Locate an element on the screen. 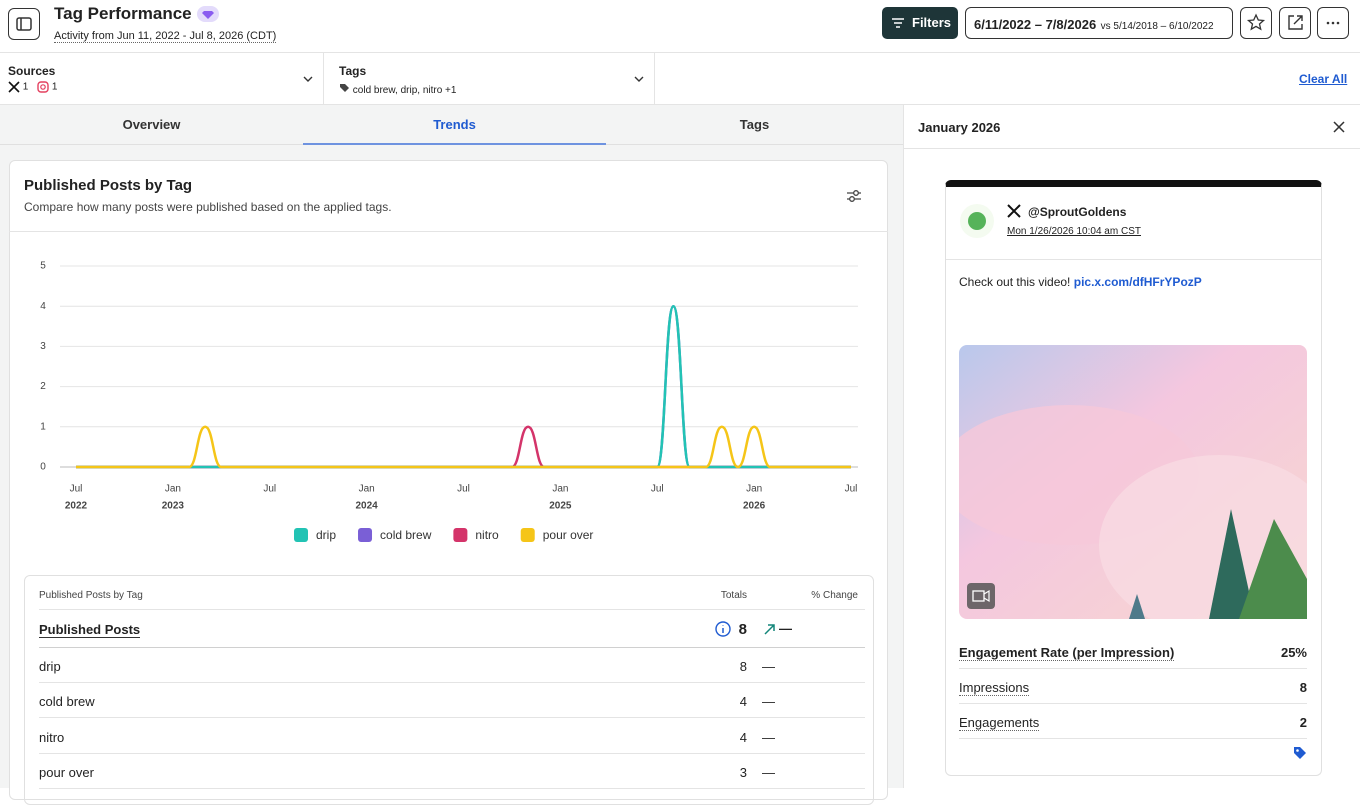 Image resolution: width=1360 pixels, height=805 pixels. row-label: nitro is located at coordinates (52, 737).